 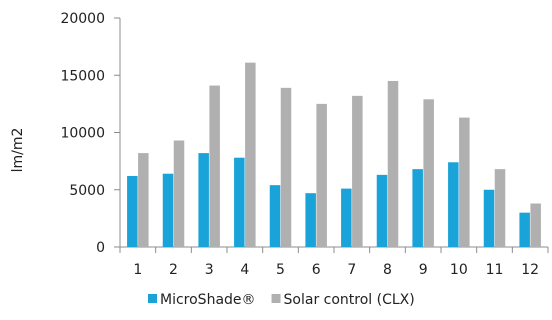 I want to click on x-tick-label: 1, so click(x=137, y=270).